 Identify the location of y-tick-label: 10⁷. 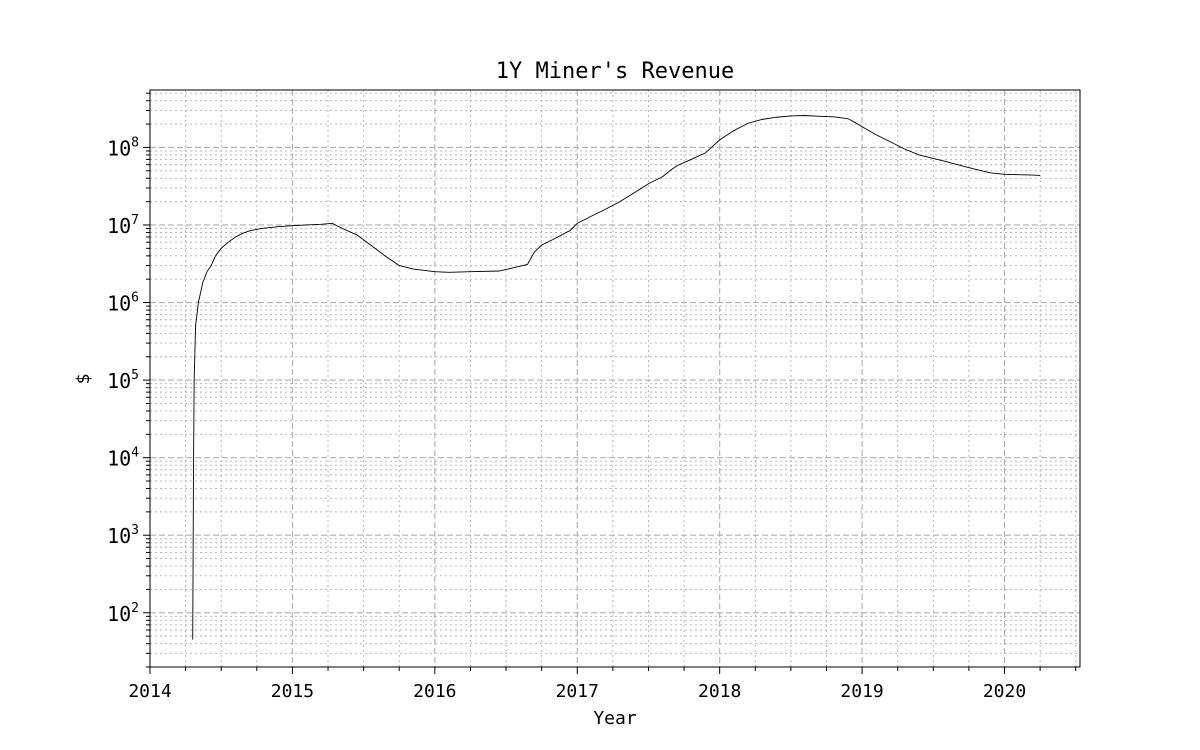
(123, 225).